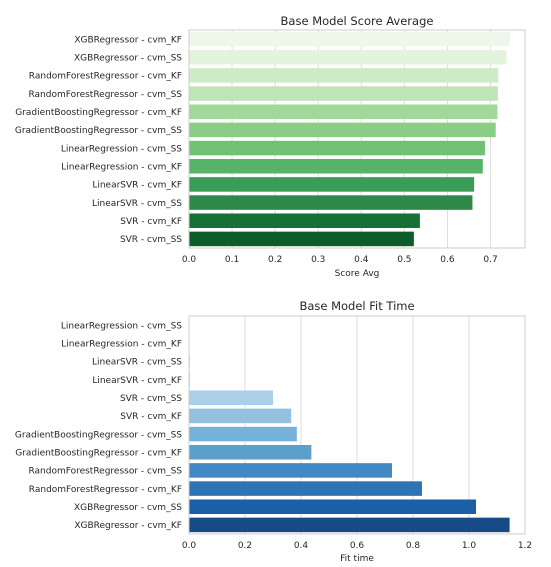  Describe the element at coordinates (357, 559) in the screenshot. I see `x-axis-label: Fit time` at that location.